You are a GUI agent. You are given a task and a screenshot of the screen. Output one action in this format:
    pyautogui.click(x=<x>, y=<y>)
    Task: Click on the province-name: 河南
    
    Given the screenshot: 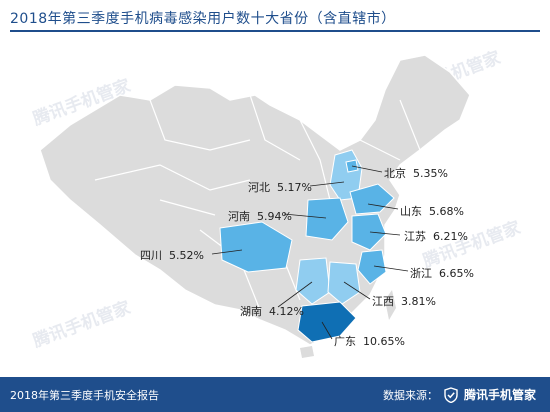 What is the action you would take?
    pyautogui.click(x=239, y=216)
    